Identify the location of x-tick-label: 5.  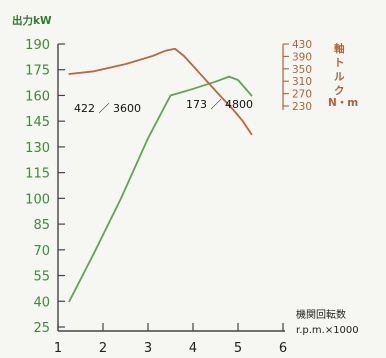
(238, 348).